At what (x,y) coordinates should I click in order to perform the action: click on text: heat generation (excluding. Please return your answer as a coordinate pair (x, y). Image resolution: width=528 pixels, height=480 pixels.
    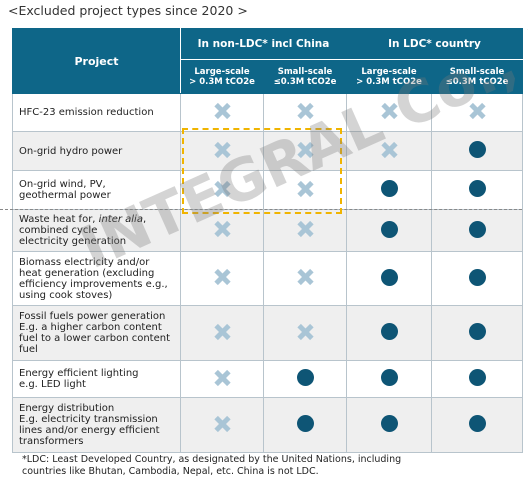
    Looking at the image, I should click on (87, 273).